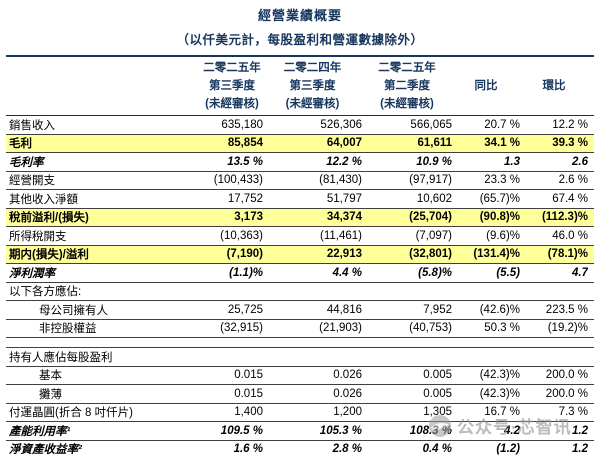 This screenshot has width=600, height=458. What do you see at coordinates (248, 449) in the screenshot?
I see `cell-value: 1.6 %` at bounding box center [248, 449].